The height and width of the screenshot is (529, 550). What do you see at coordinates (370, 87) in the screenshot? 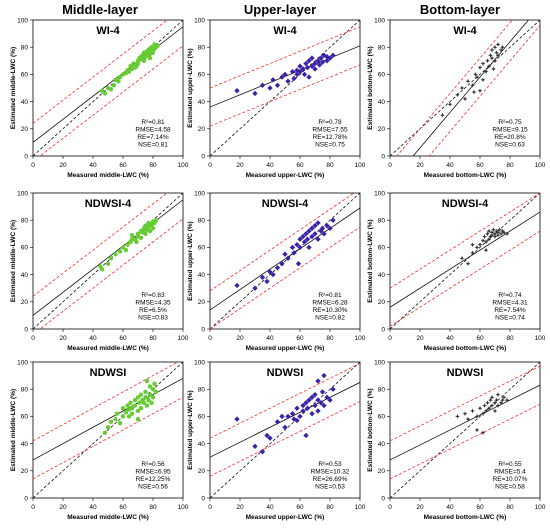
I see `y-axis-label: Estimated bottom-LWC (%)` at bounding box center [370, 87].